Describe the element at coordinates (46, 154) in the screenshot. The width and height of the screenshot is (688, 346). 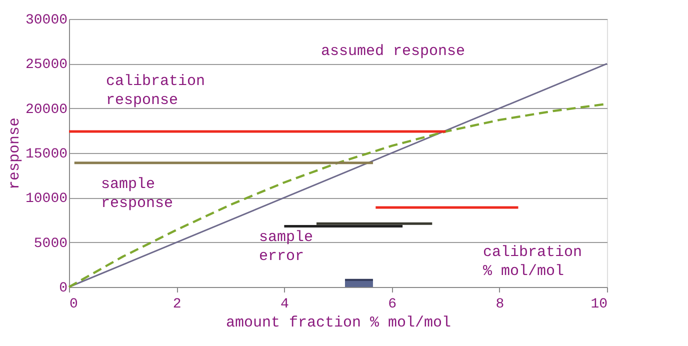
I see `y-tick-label: 15000` at that location.